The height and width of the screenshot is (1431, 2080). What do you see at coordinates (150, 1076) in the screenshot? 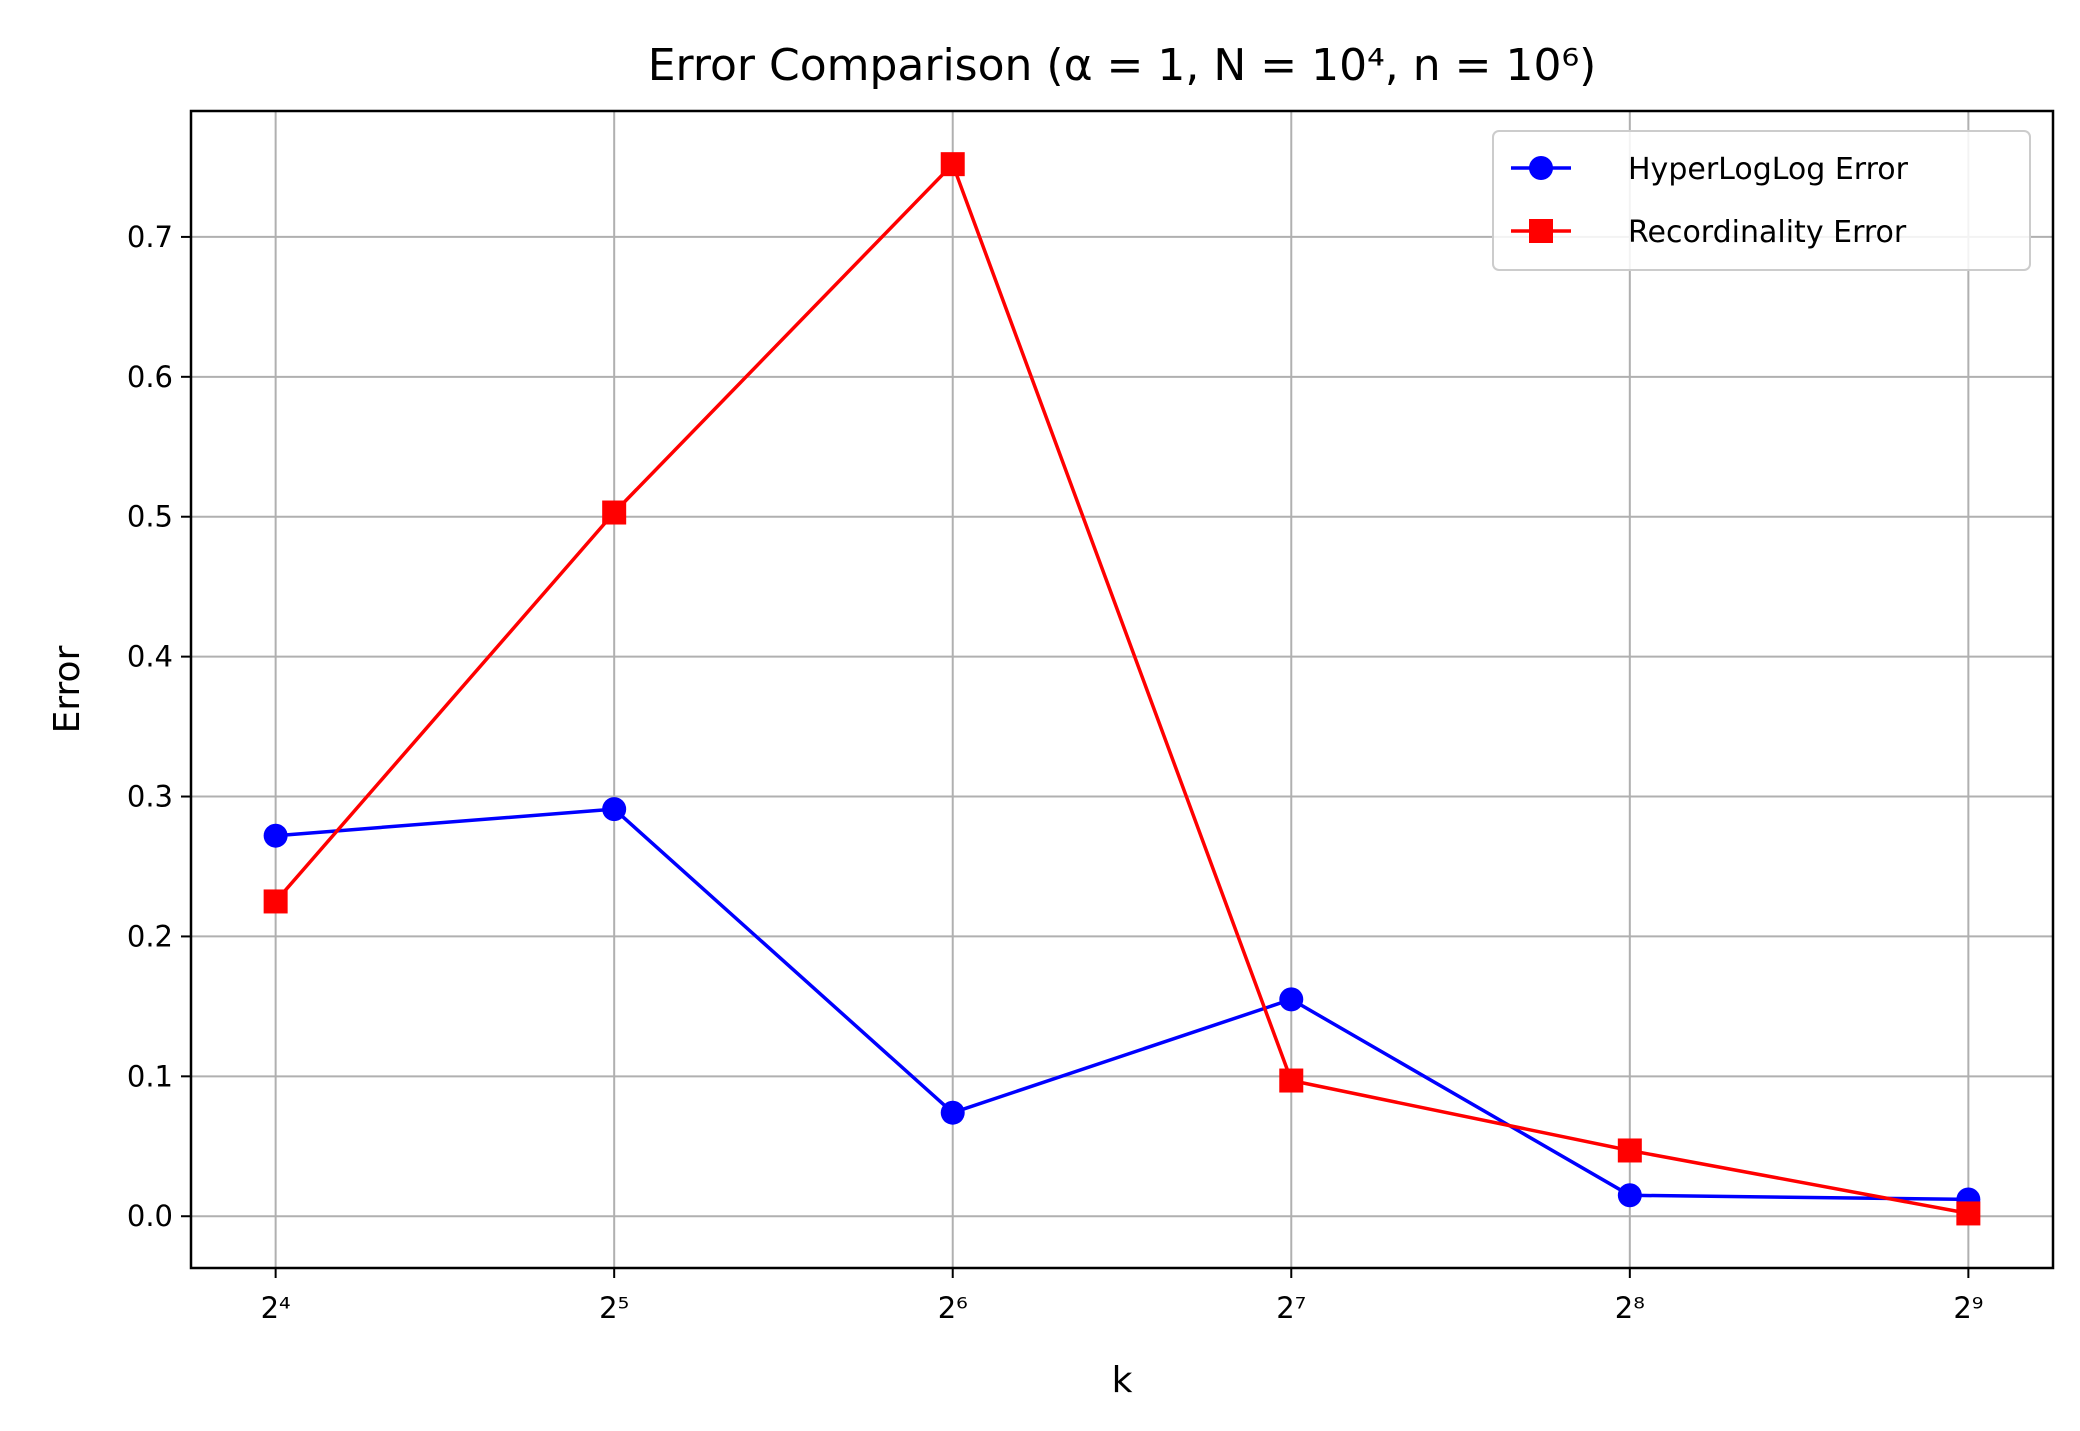
I see `y-tick-label: 0.1` at bounding box center [150, 1076].